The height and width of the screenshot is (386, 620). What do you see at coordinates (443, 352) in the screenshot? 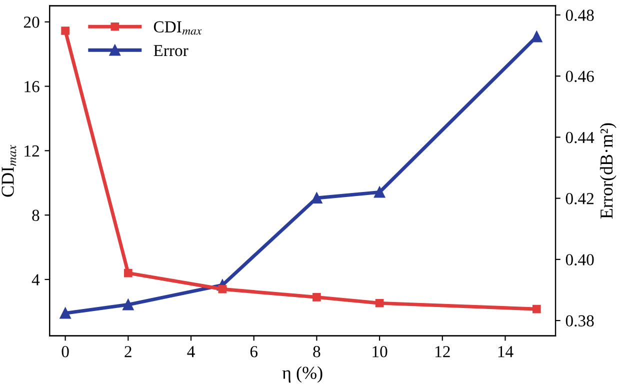
I see `x-tick-label: 12` at bounding box center [443, 352].